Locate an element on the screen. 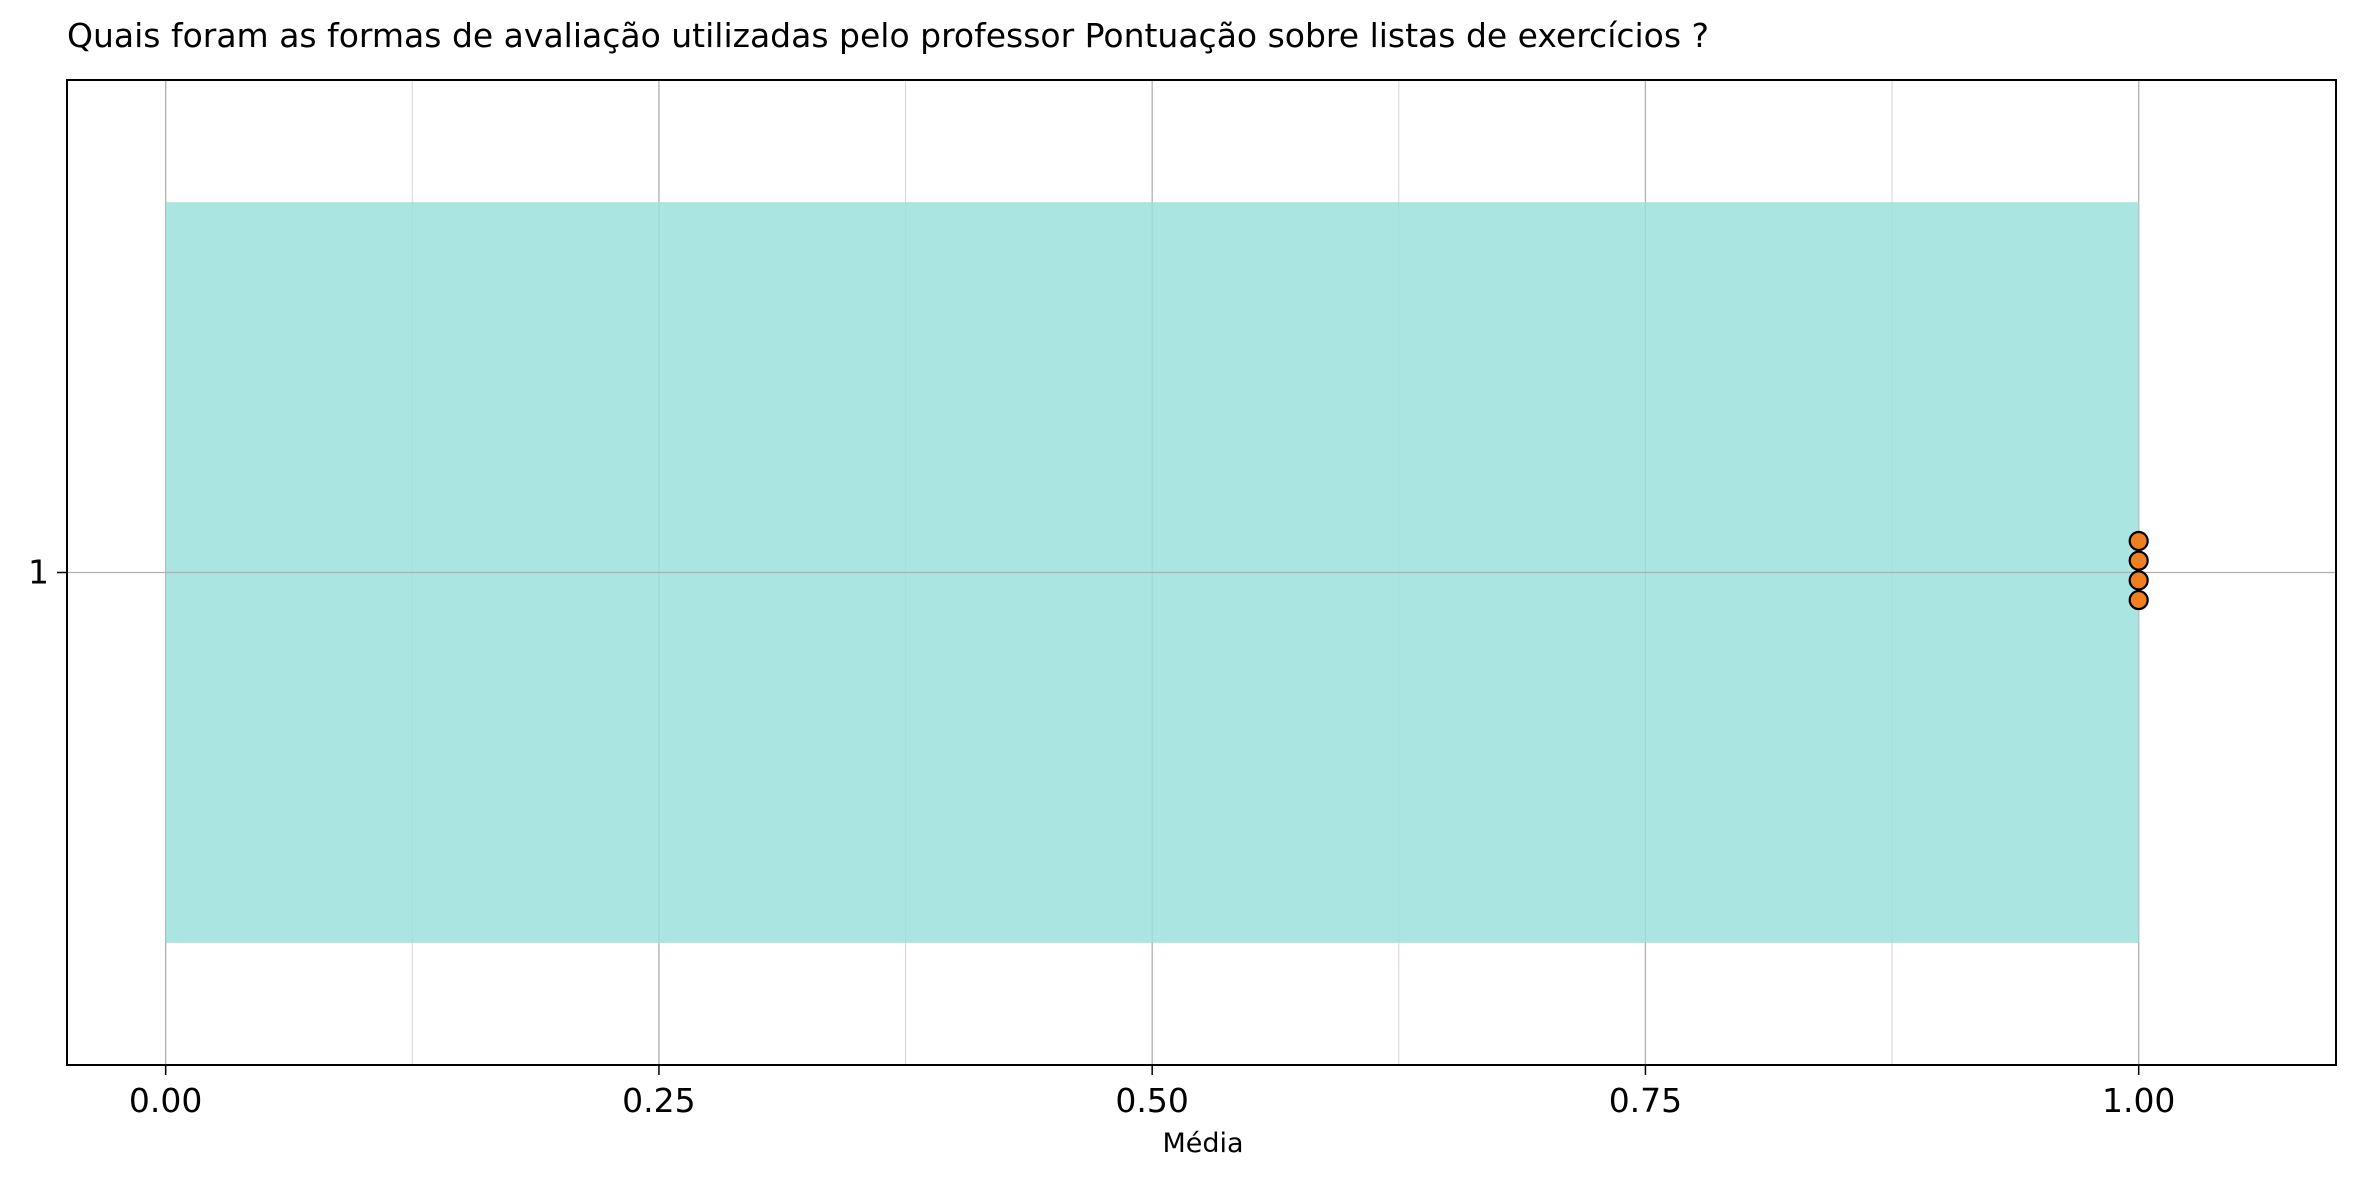  x-tick-label-0: 0.00 is located at coordinates (165, 1100).